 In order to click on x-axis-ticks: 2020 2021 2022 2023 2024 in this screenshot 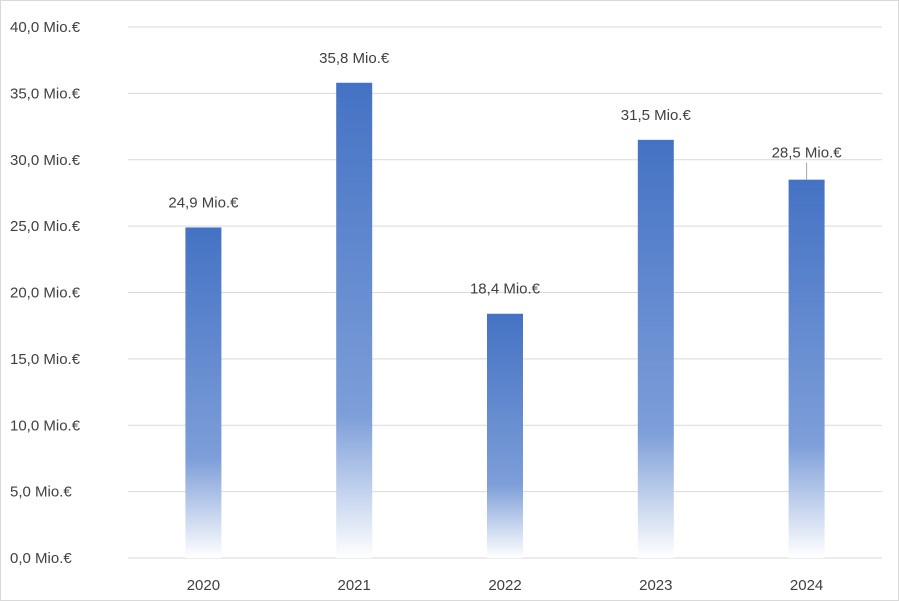, I will do `click(505, 585)`.